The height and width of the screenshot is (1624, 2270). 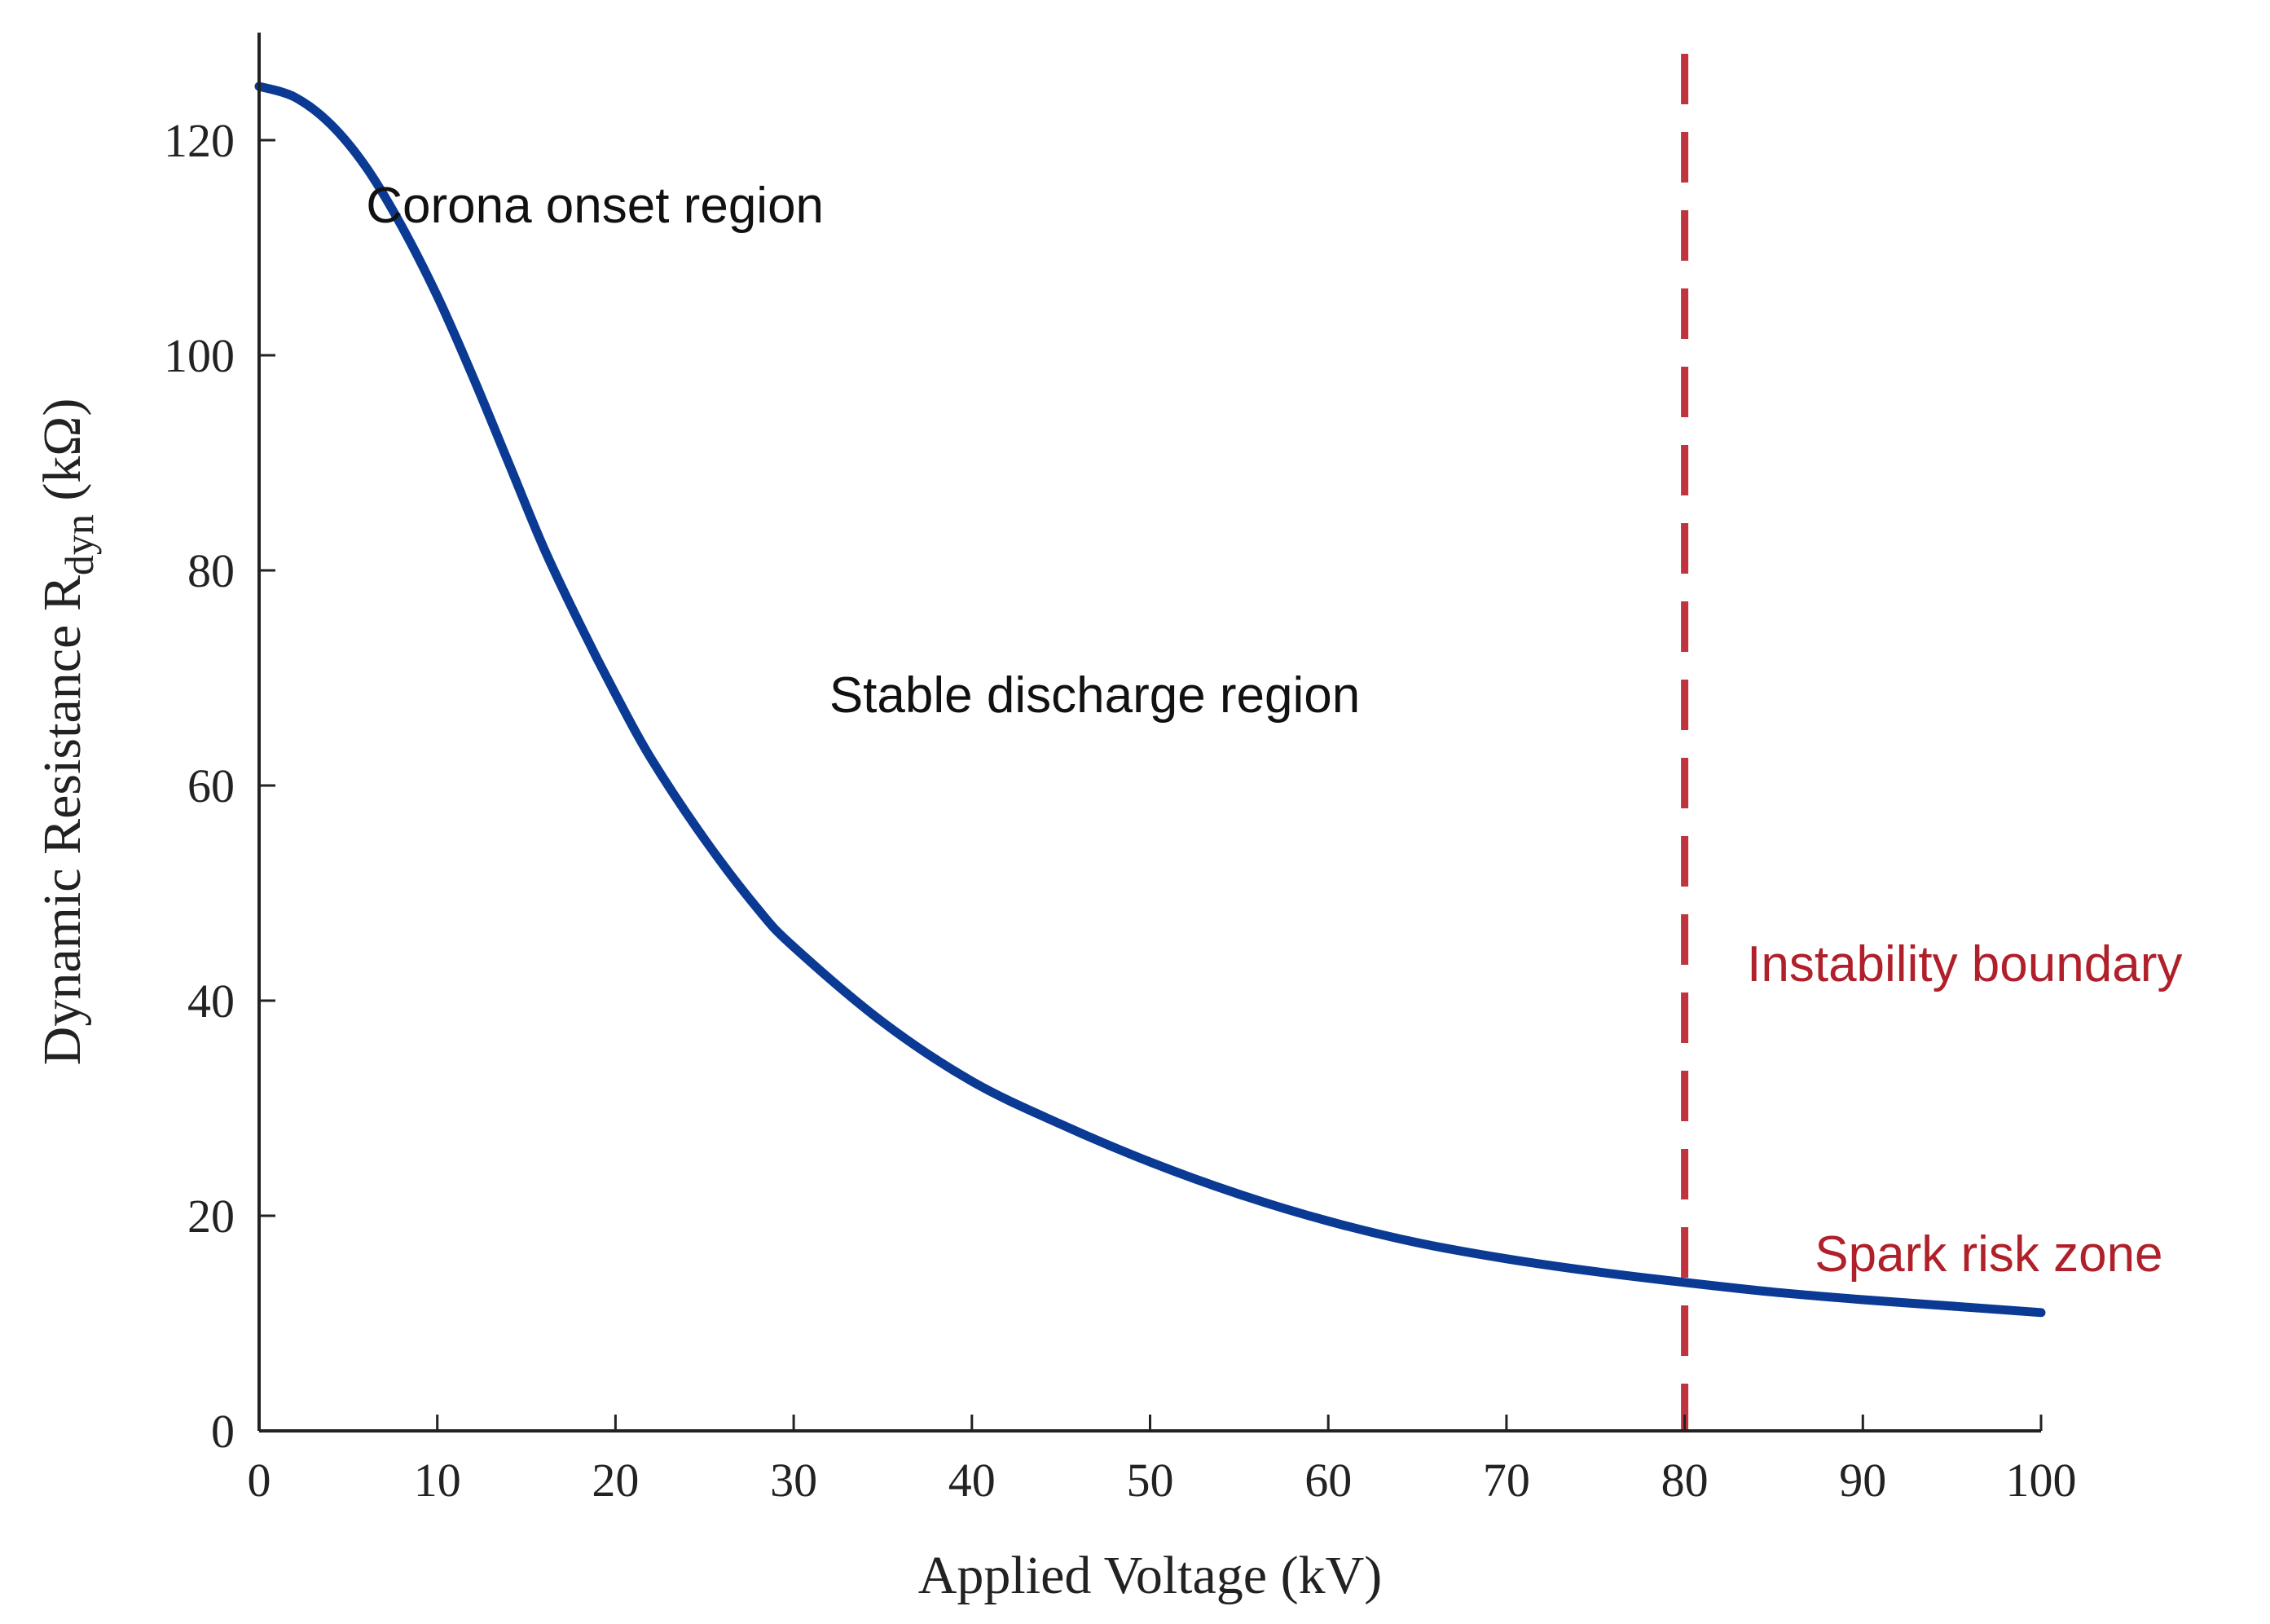 I want to click on x-tick-label: 0, so click(x=259, y=1481).